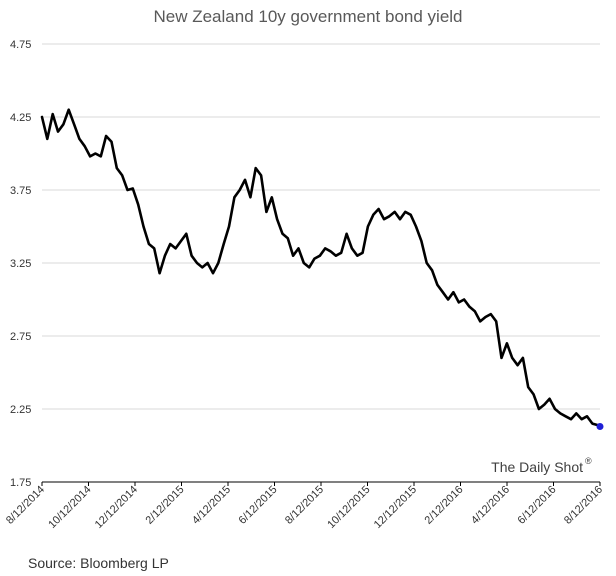 This screenshot has height=576, width=616. Describe the element at coordinates (20, 483) in the screenshot. I see `y-tick-label: 1.75` at that location.